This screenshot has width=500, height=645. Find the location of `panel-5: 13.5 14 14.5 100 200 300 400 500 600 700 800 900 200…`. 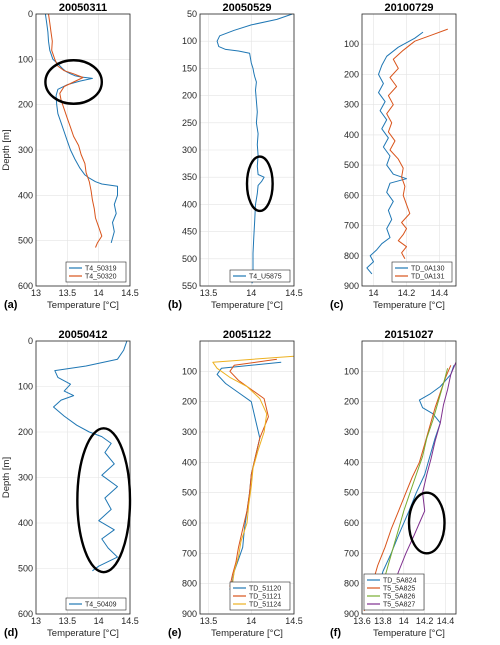

panel-5: 13.5 14 14.5 100 200 300 400 500 600 700 800 900 200… is located at coordinates (235, 484).